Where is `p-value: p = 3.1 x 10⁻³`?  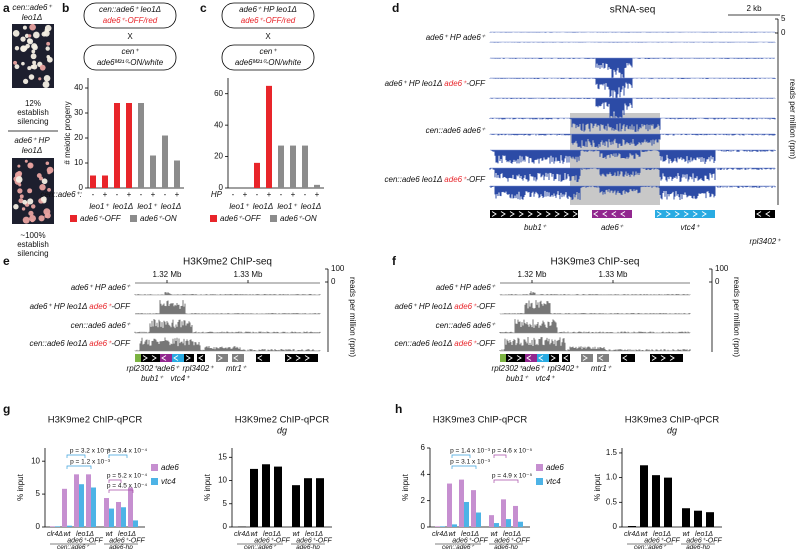
p-value: p = 3.1 x 10⁻³ is located at coordinates (470, 462).